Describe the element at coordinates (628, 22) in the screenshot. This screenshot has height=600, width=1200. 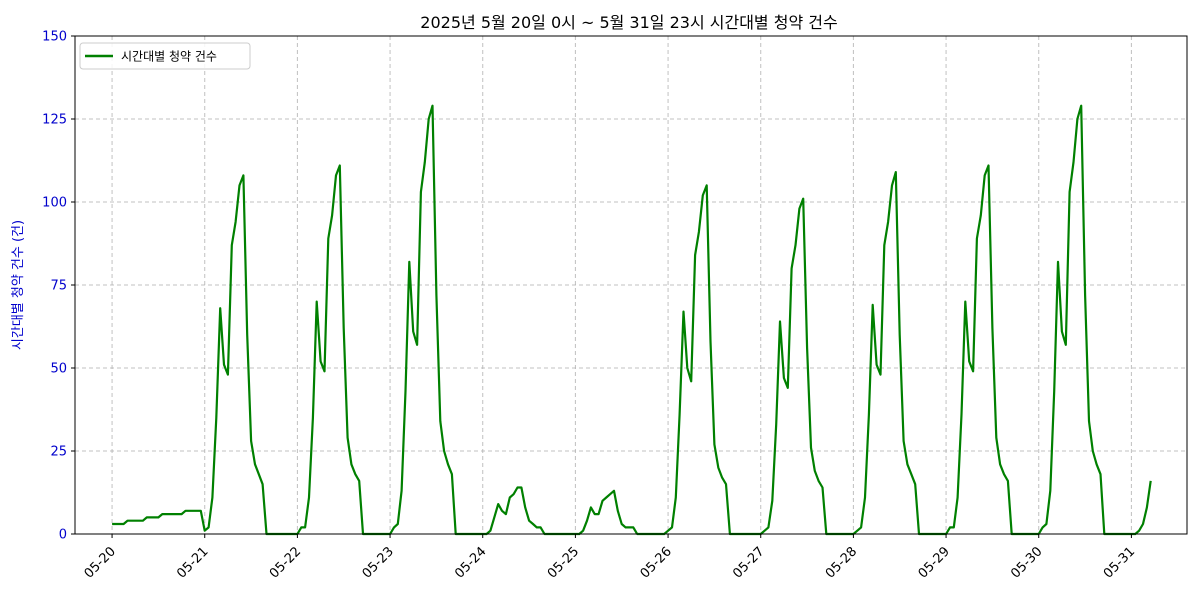
I see `chart-title: 2025년 5월 20일 0시 ~ 5월 31일 23시 시간대별 청약 건수` at that location.